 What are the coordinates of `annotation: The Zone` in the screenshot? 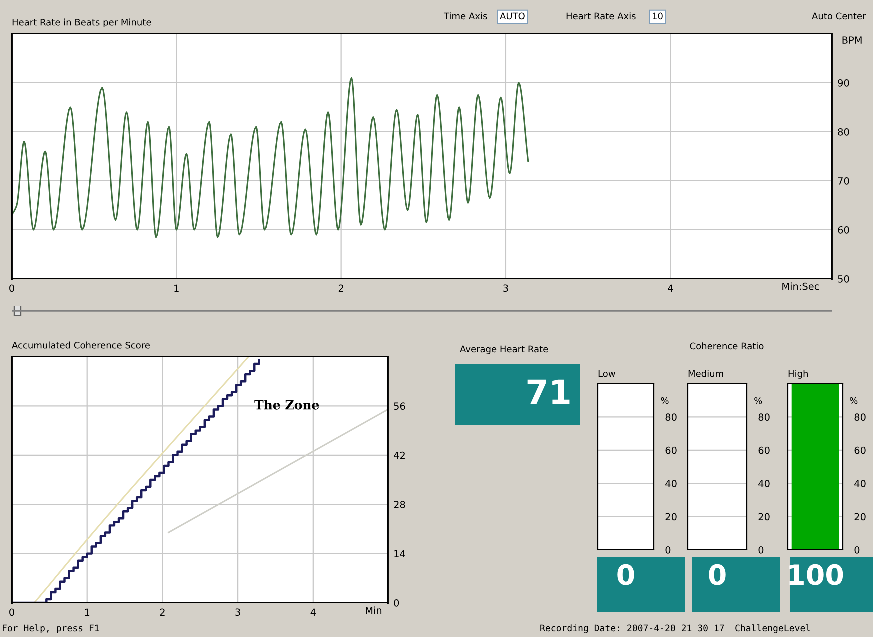 It's located at (287, 405).